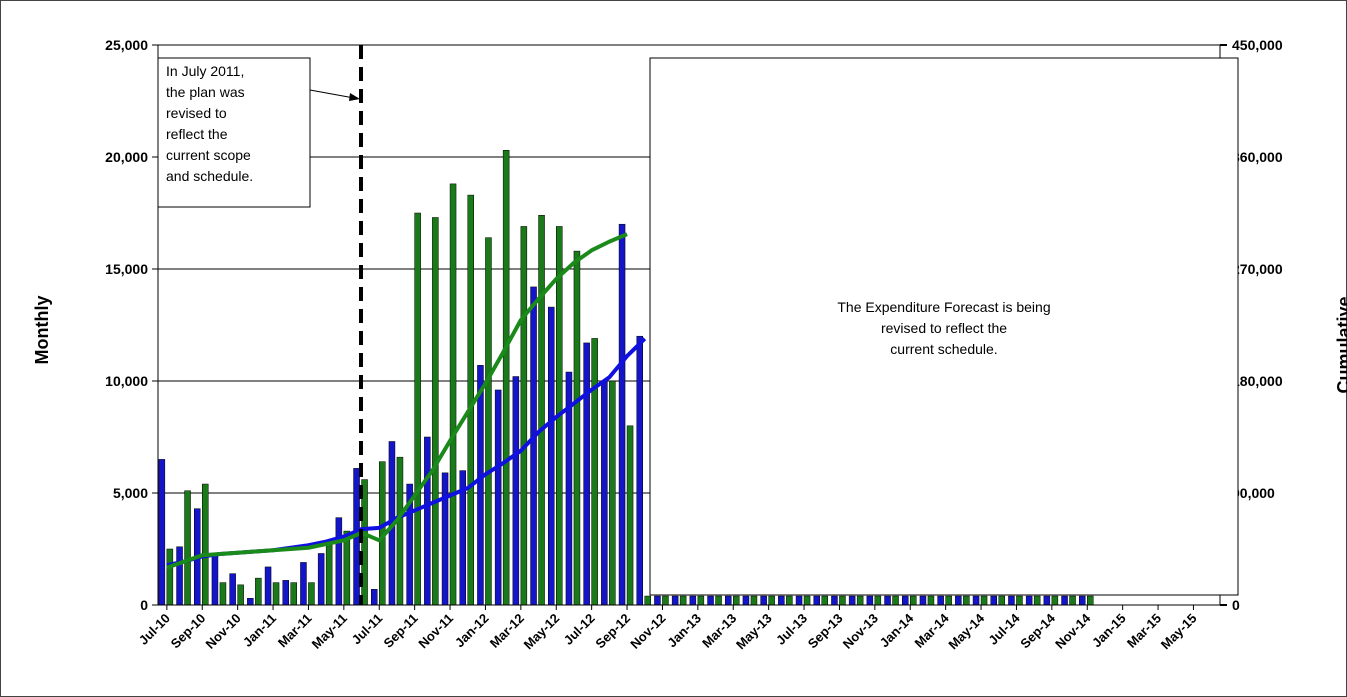  Describe the element at coordinates (130, 493) in the screenshot. I see `y-tick-label: 5,000` at that location.